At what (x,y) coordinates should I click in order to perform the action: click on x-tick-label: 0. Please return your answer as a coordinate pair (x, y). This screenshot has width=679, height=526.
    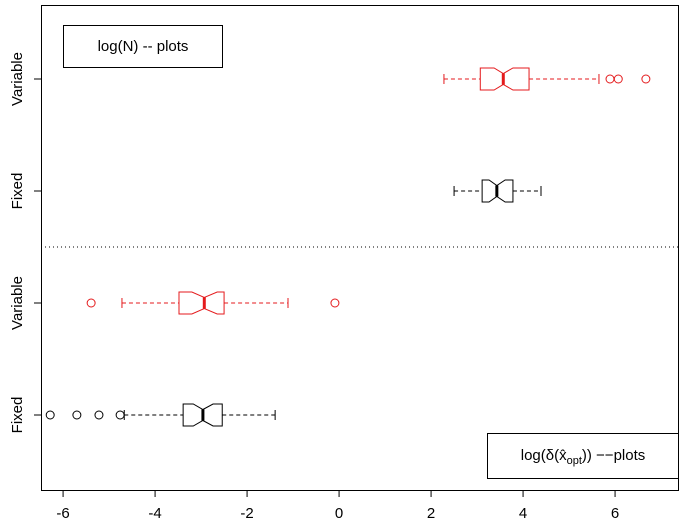
    Looking at the image, I should click on (339, 513).